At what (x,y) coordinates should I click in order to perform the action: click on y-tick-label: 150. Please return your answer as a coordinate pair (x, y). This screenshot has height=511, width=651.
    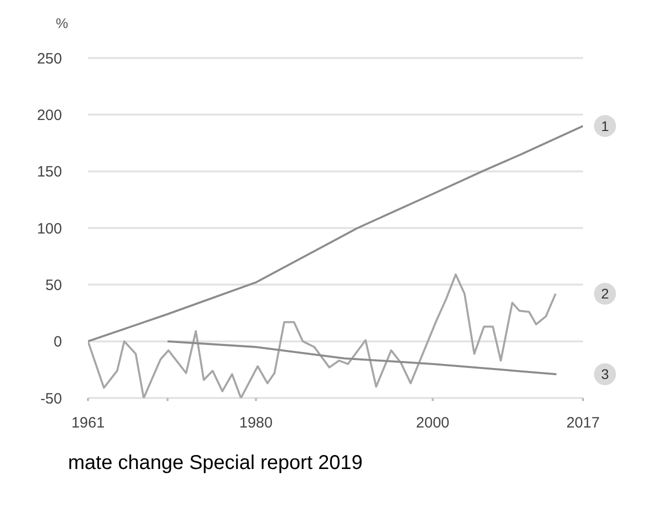
    Looking at the image, I should click on (49, 172).